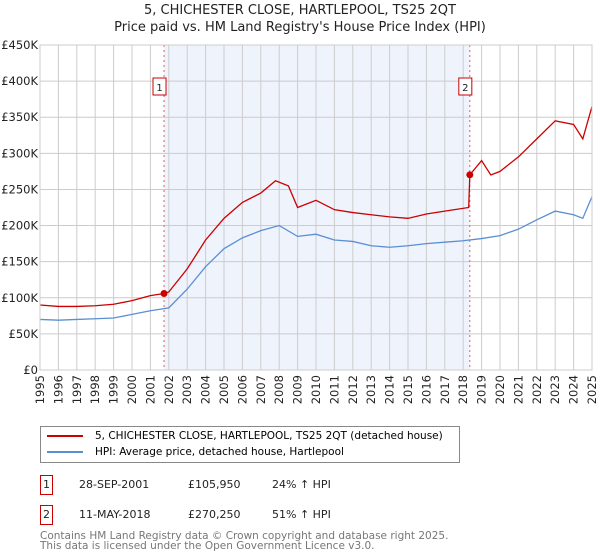 Image resolution: width=600 pixels, height=560 pixels. I want to click on sale-marker-label: 2, so click(465, 88).